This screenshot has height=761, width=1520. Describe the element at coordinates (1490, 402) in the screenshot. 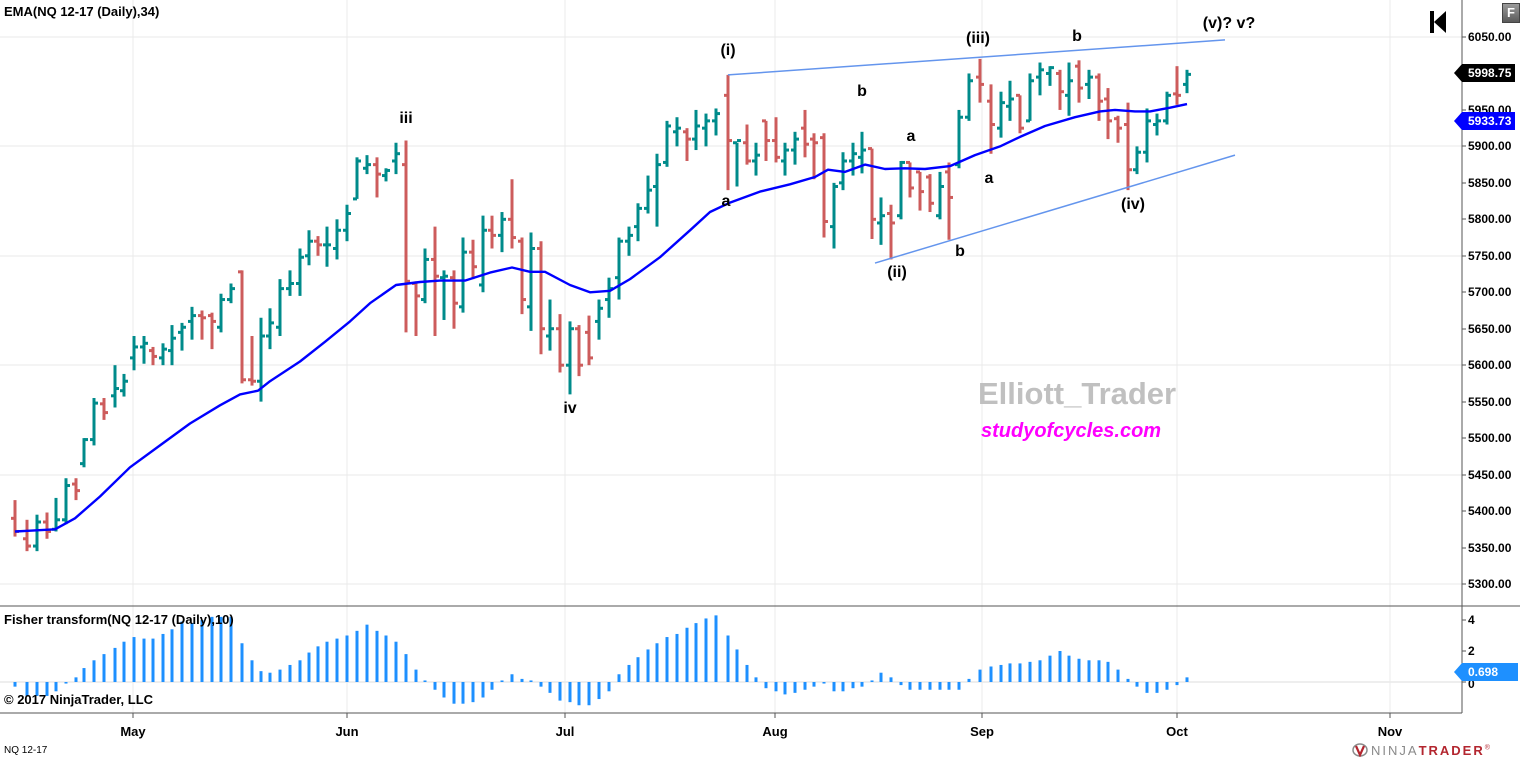

I see `price-axis-label: 5550.00` at that location.